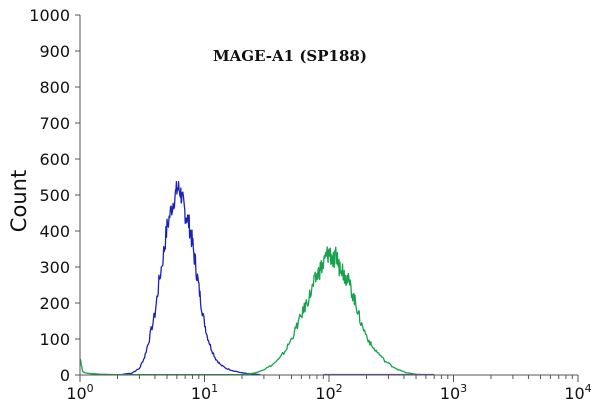 This screenshot has width=600, height=408. I want to click on x-ticks: 10⁰ 10¹ 10² 10³ 10⁴, so click(329, 389).